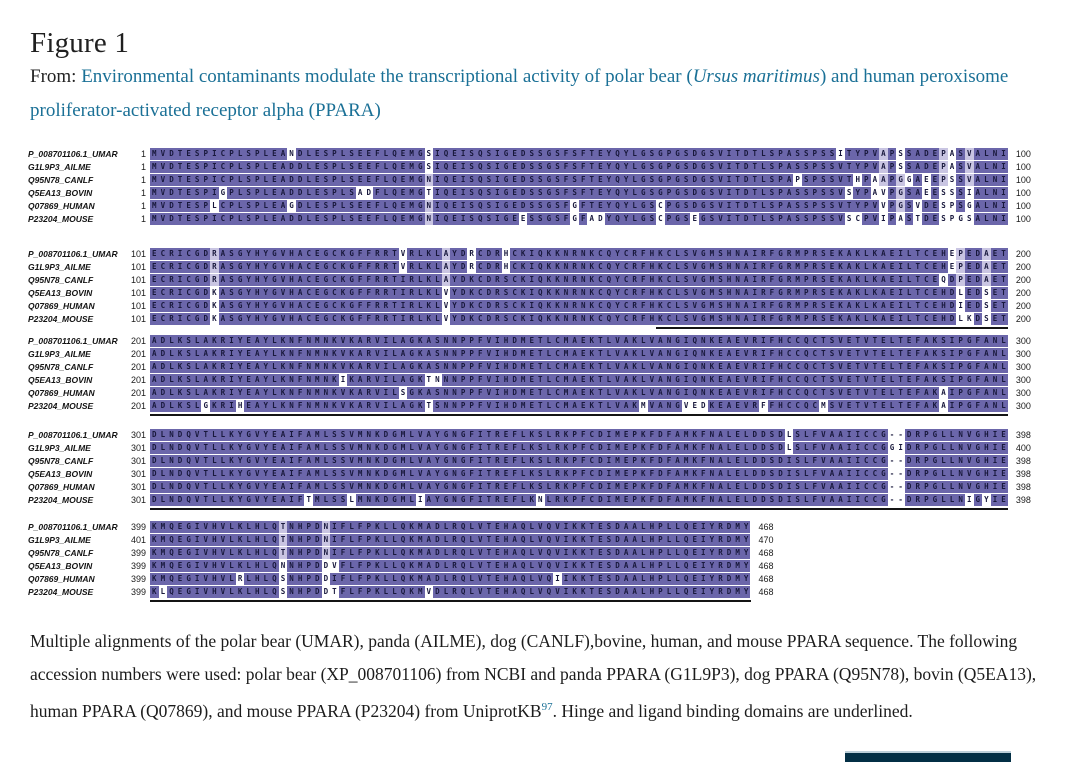  I want to click on from-label: From:, so click(56, 76).